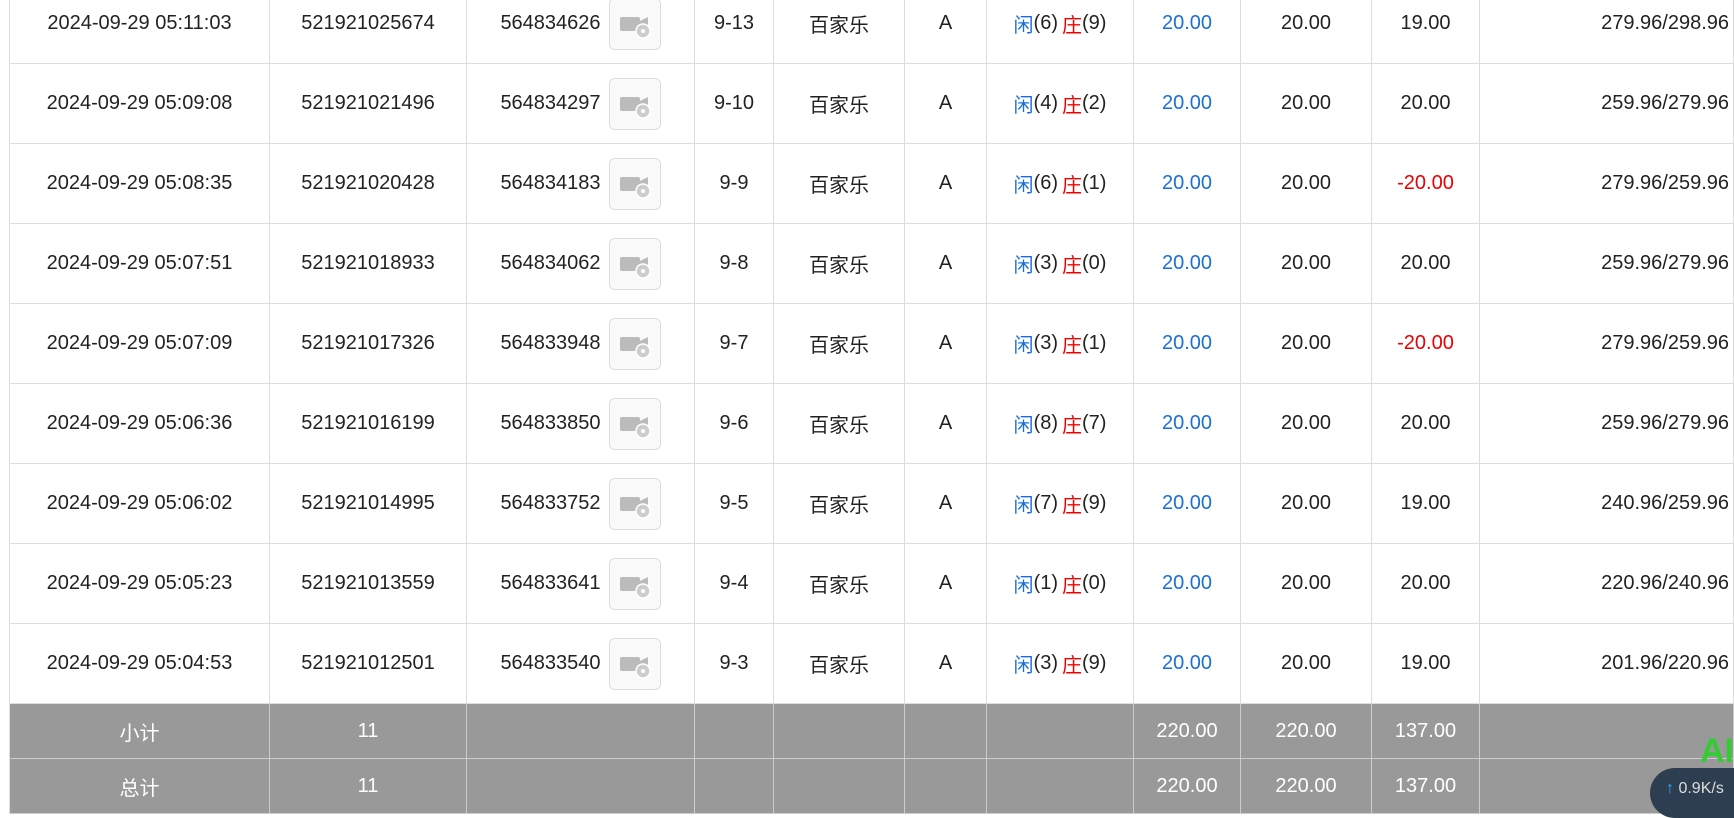  Describe the element at coordinates (1045, 183) in the screenshot. I see `player-score: (6)` at that location.